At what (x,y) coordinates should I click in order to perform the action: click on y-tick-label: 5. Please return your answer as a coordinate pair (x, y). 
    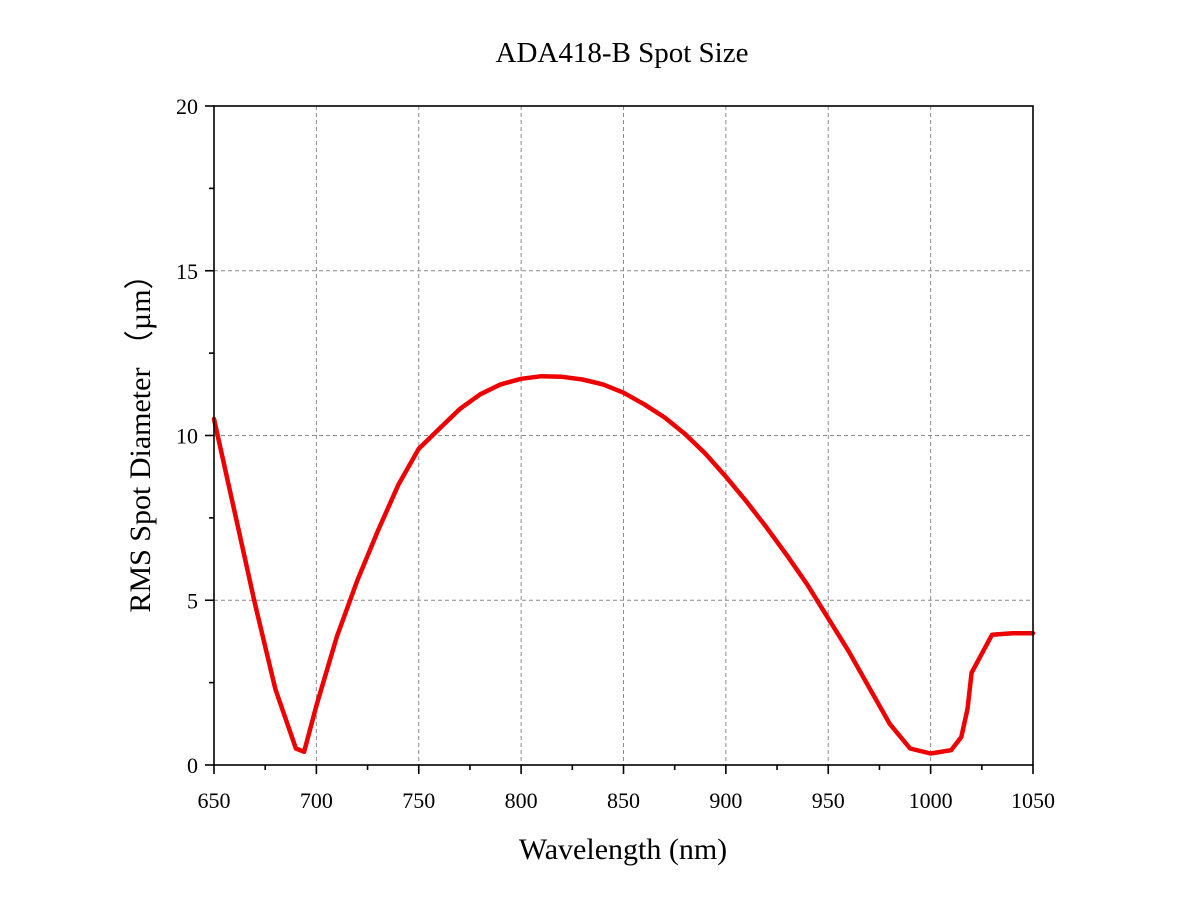
    Looking at the image, I should click on (192, 600).